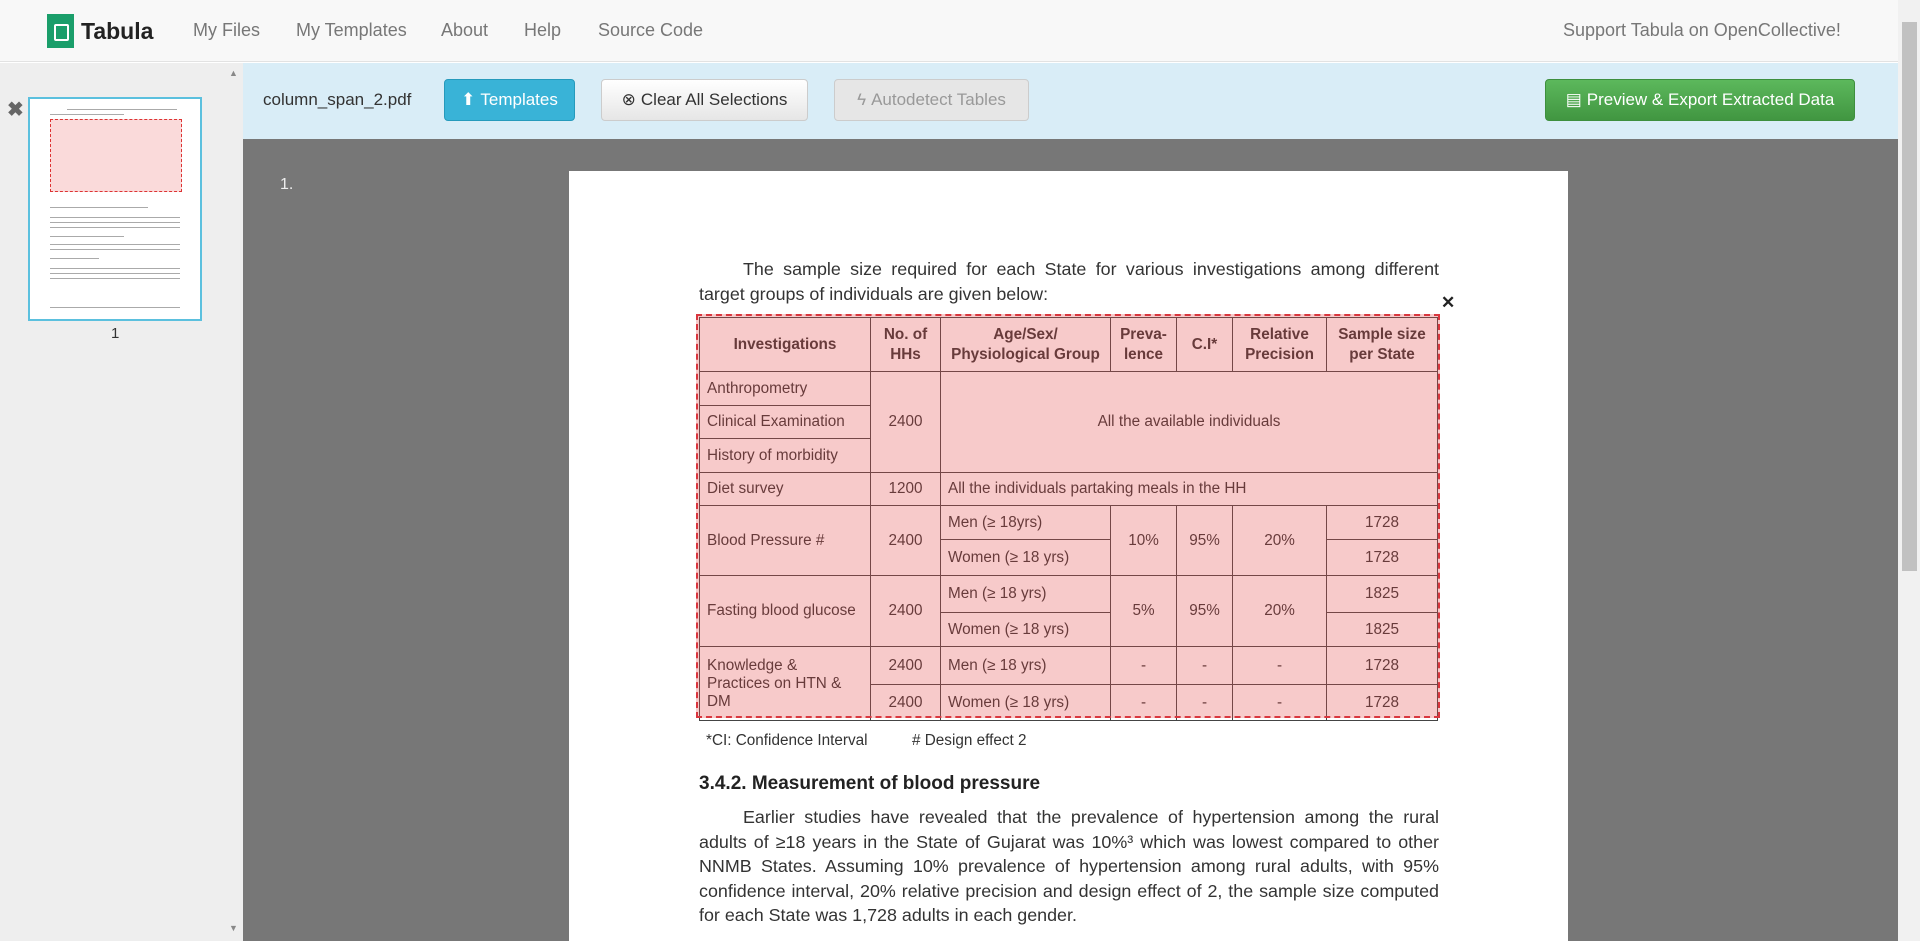 The width and height of the screenshot is (1920, 941). Describe the element at coordinates (785, 344) in the screenshot. I see `header-investigations: Investigations` at that location.